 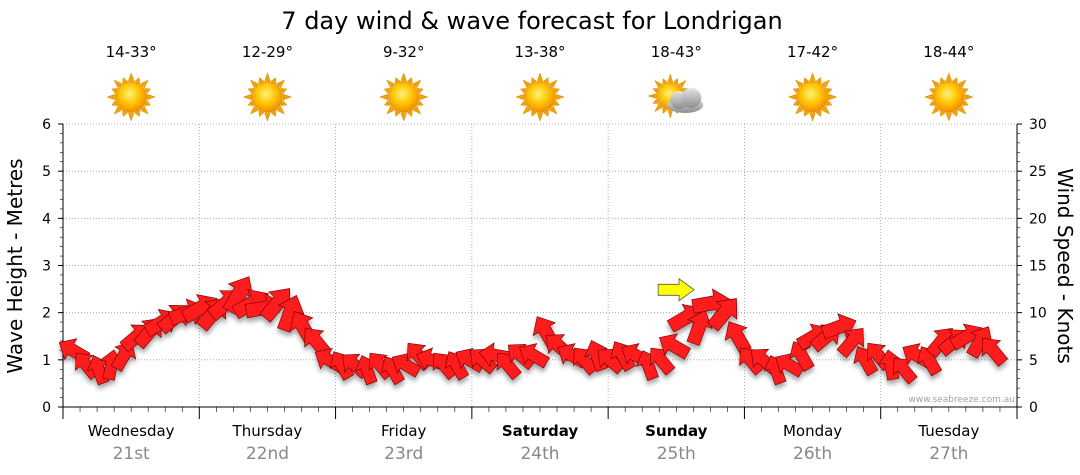 I want to click on right-axis-ticks: 0 5 10 15 20 25 30, so click(x=1032, y=266).